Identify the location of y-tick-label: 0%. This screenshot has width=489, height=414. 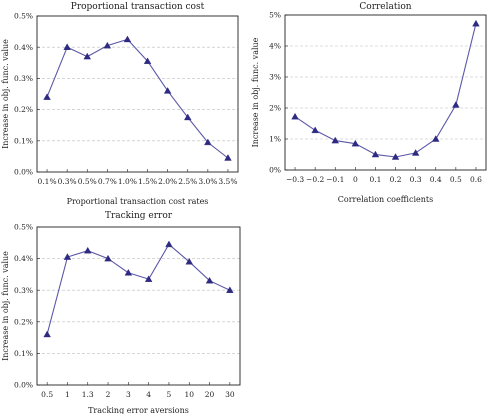
(275, 170).